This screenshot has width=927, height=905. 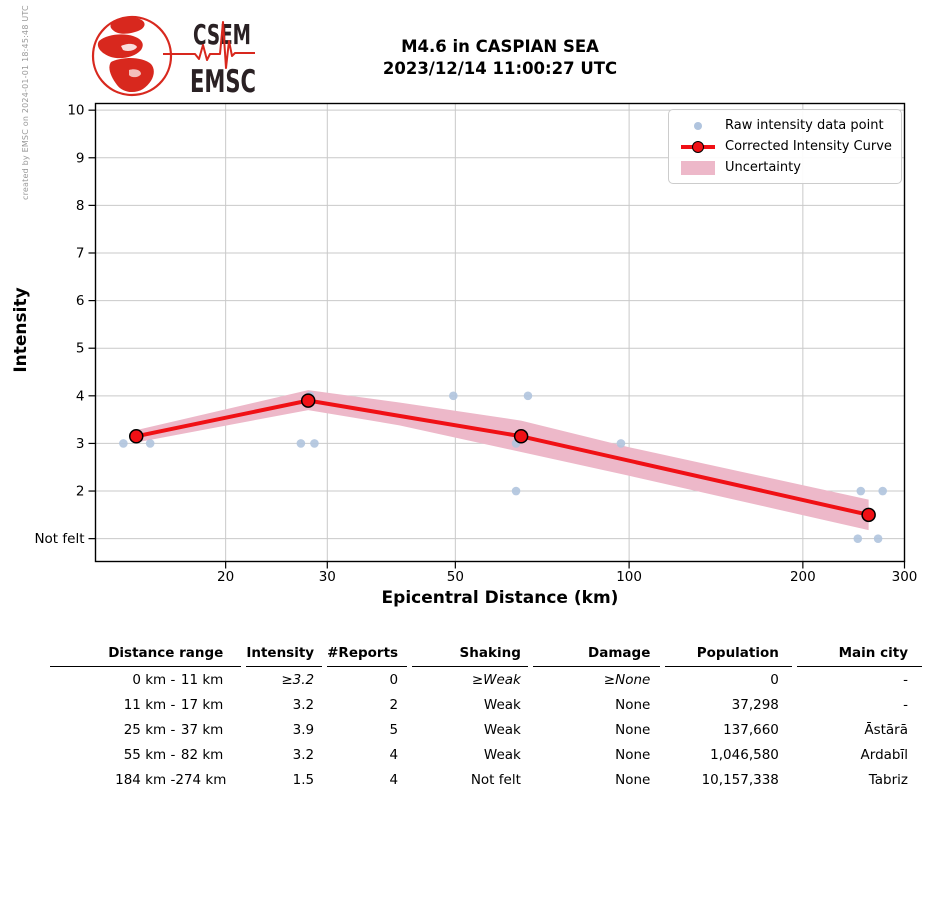 What do you see at coordinates (298, 679) in the screenshot?
I see `cell-intensity: ≥3.2` at bounding box center [298, 679].